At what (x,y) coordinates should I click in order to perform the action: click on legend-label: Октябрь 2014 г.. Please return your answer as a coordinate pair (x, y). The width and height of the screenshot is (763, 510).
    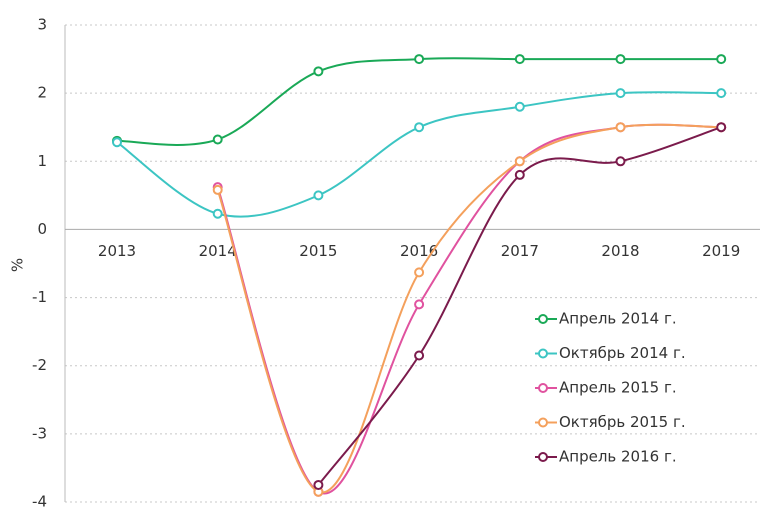
    Looking at the image, I should click on (622, 353).